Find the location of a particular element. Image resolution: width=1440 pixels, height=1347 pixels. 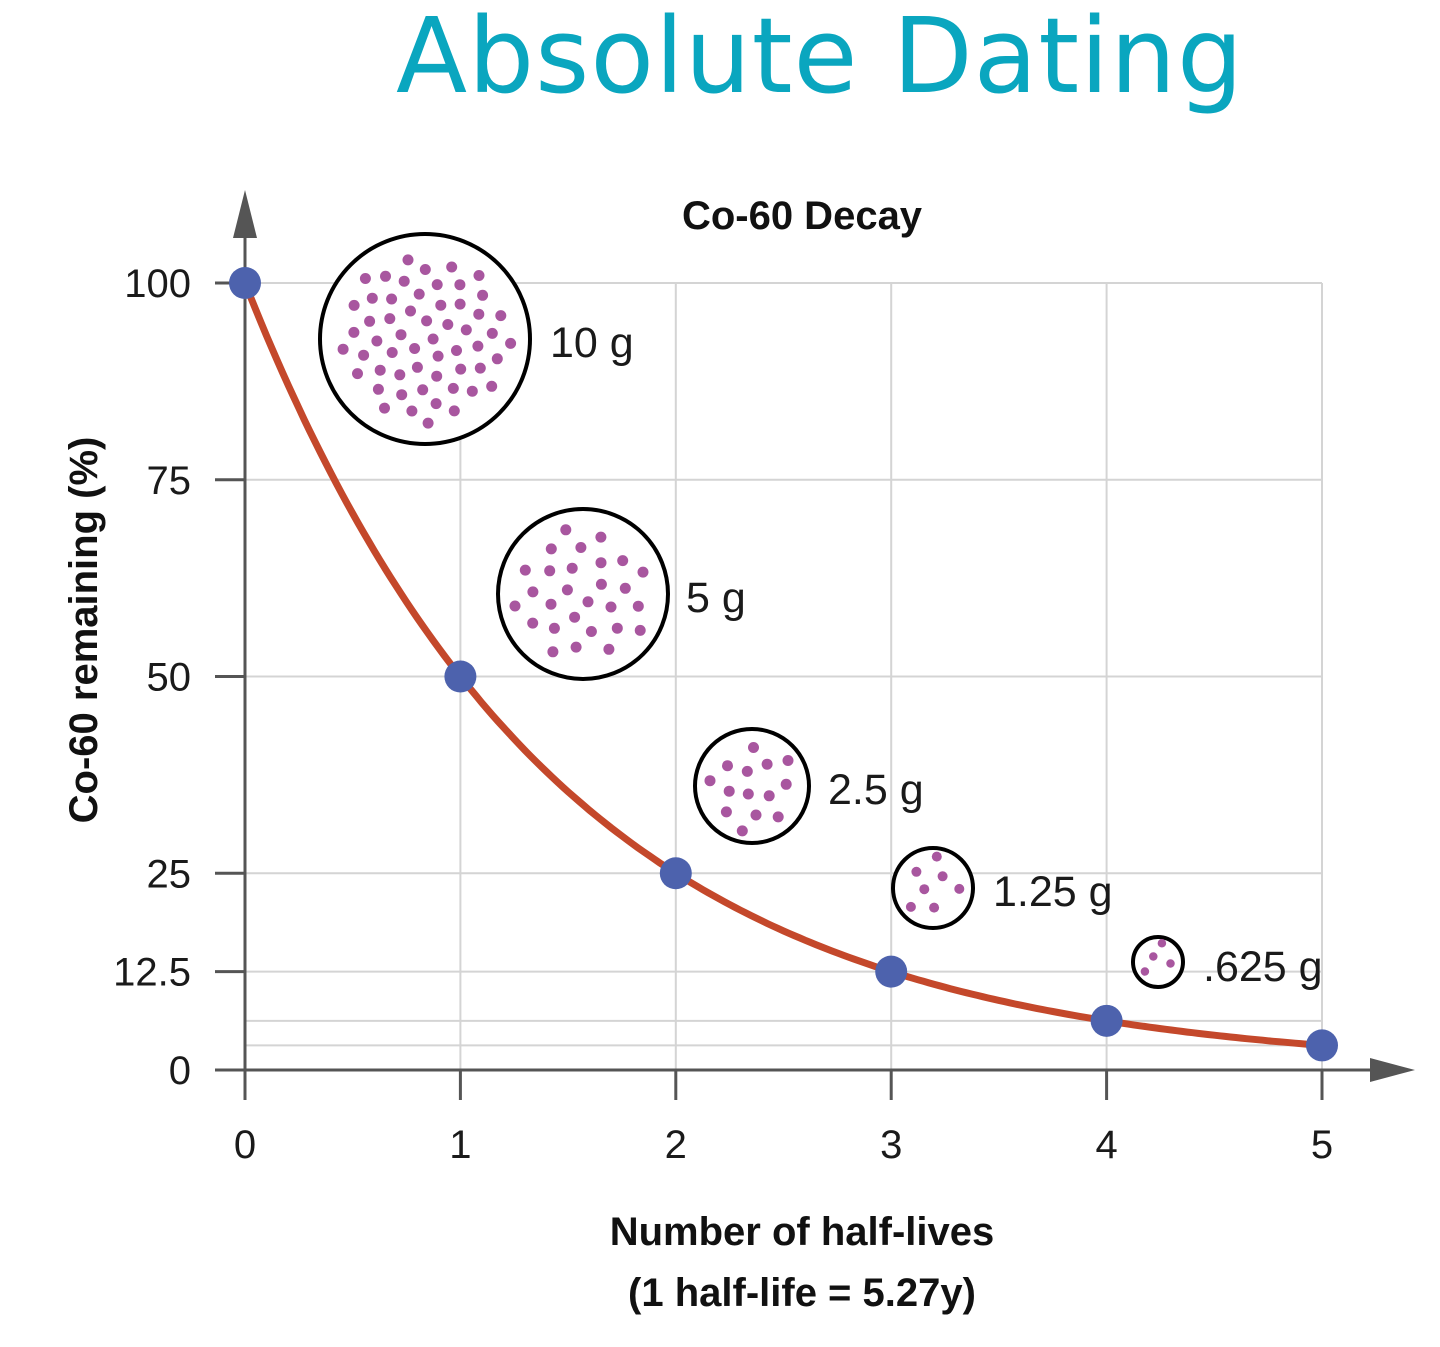

x-axis-sublabel: (1 half-life = 5.27y) is located at coordinates (802, 1293).